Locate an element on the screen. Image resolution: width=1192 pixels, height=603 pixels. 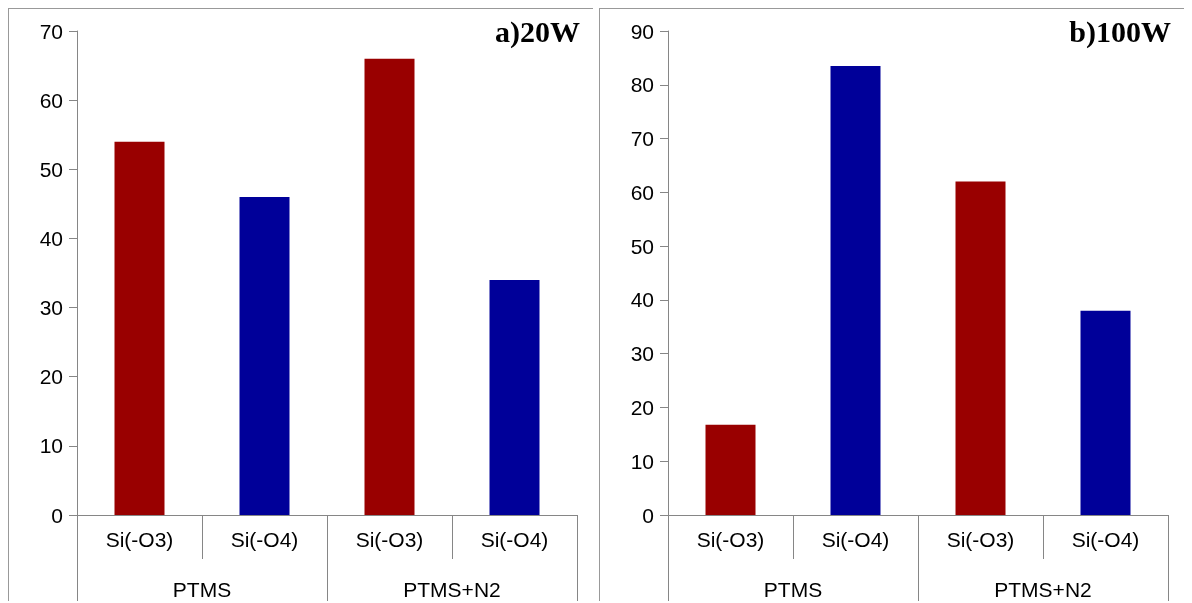
y-tick-label: 90 is located at coordinates (642, 31).